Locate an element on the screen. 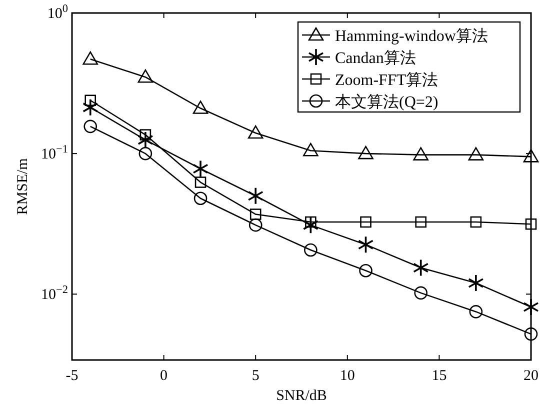  x-tick-label: 0 is located at coordinates (164, 376).